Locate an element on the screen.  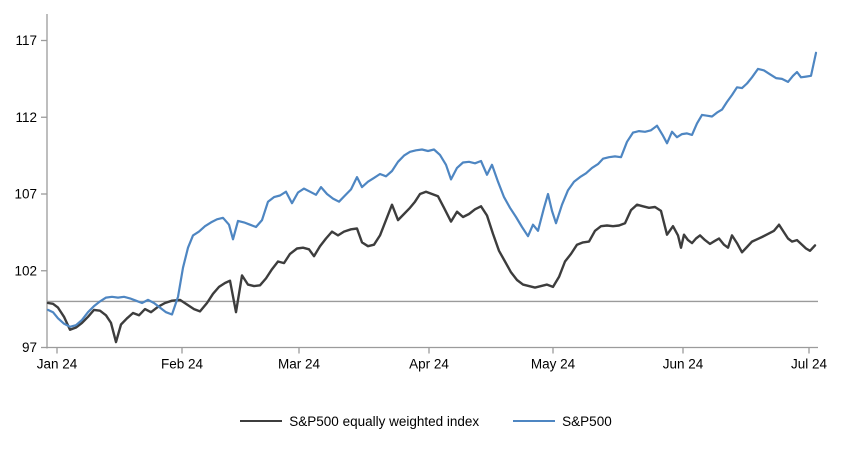
x-axis-tick-label: Jan 24 is located at coordinates (57, 364).